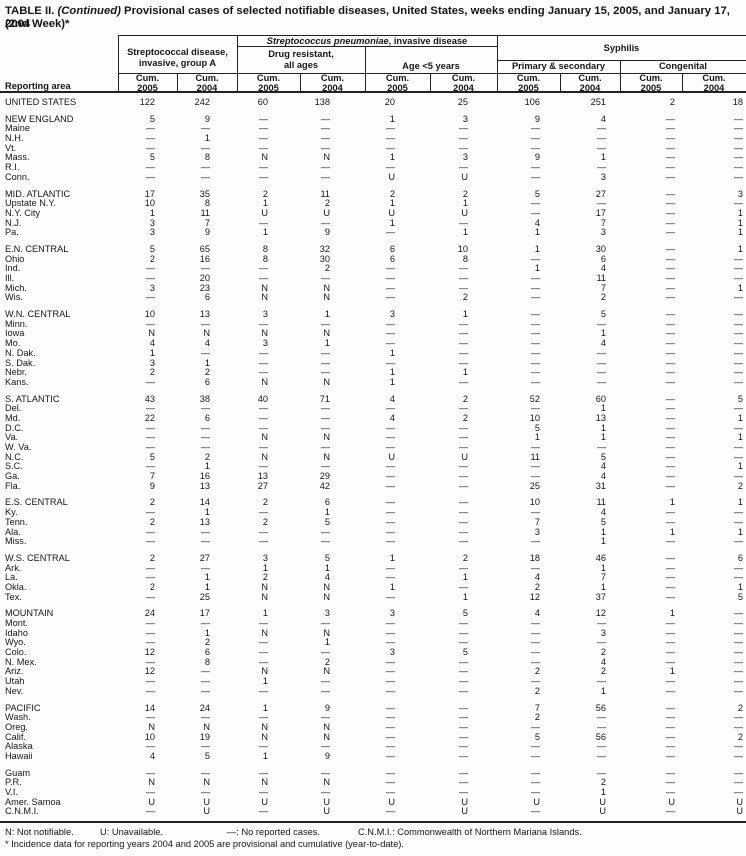 The height and width of the screenshot is (856, 746). I want to click on table-row: Nebr. 2 2 — — 1 1 — — — —, so click(373, 372).